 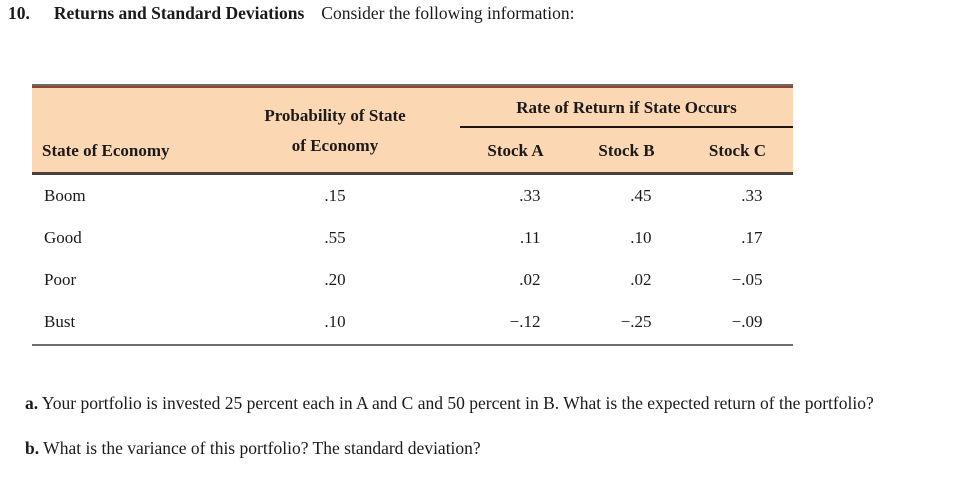 I want to click on stock-a-cell: −.12, so click(x=515, y=322).